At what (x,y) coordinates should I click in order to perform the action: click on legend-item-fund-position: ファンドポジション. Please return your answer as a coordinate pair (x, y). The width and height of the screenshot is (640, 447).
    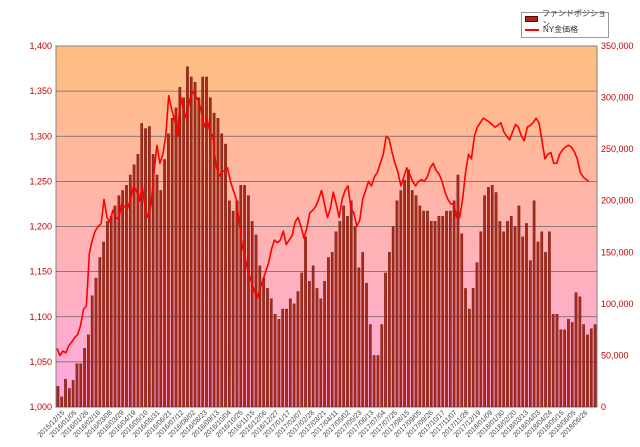
    Looking at the image, I should click on (566, 19).